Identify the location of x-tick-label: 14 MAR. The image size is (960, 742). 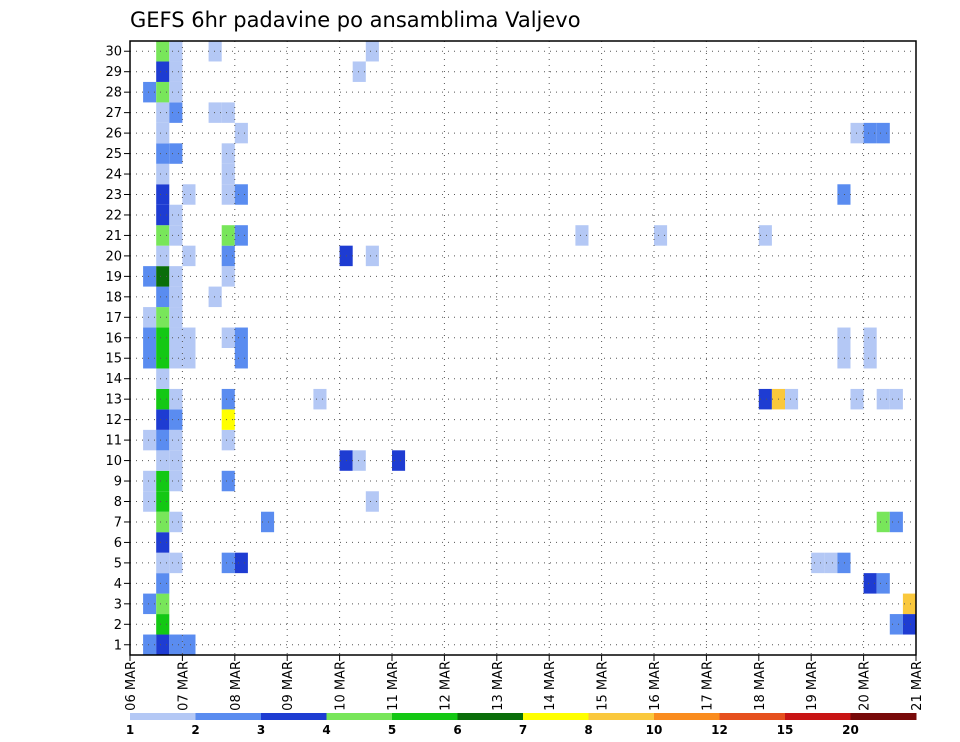
(550, 686).